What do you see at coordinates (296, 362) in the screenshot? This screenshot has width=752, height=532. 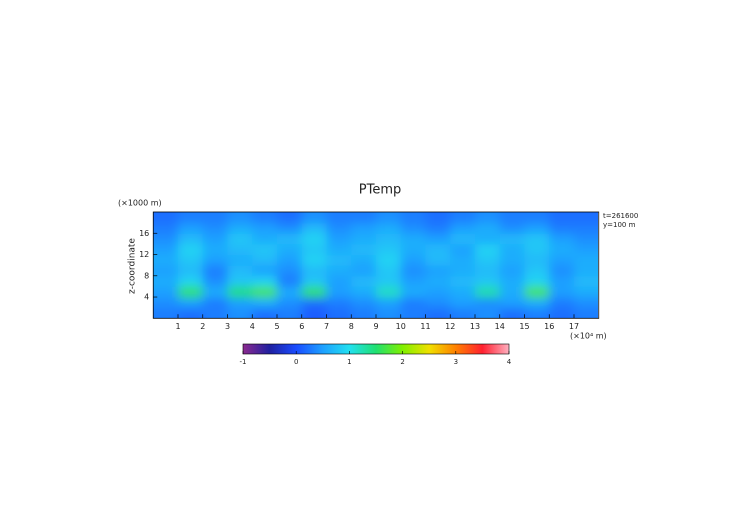 I see `colorbar-tick-label: 0` at bounding box center [296, 362].